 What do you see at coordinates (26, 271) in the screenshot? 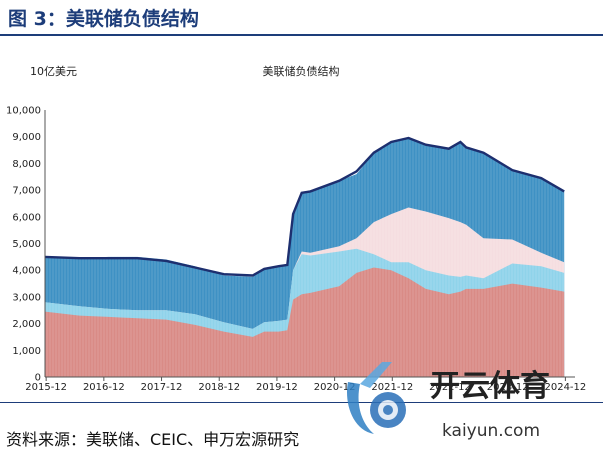
I see `y-tick-label: 4,000` at bounding box center [26, 271].